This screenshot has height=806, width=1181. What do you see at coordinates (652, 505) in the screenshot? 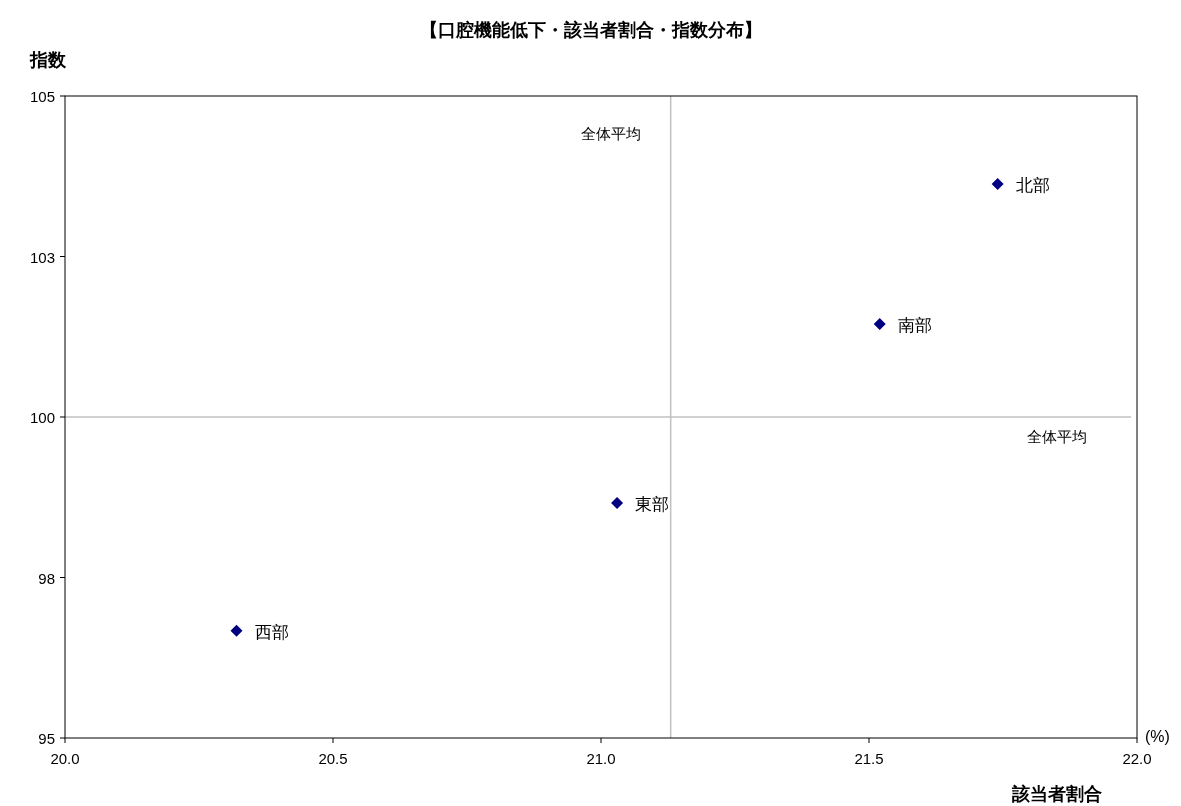
I see `series-label: 東部` at bounding box center [652, 505].